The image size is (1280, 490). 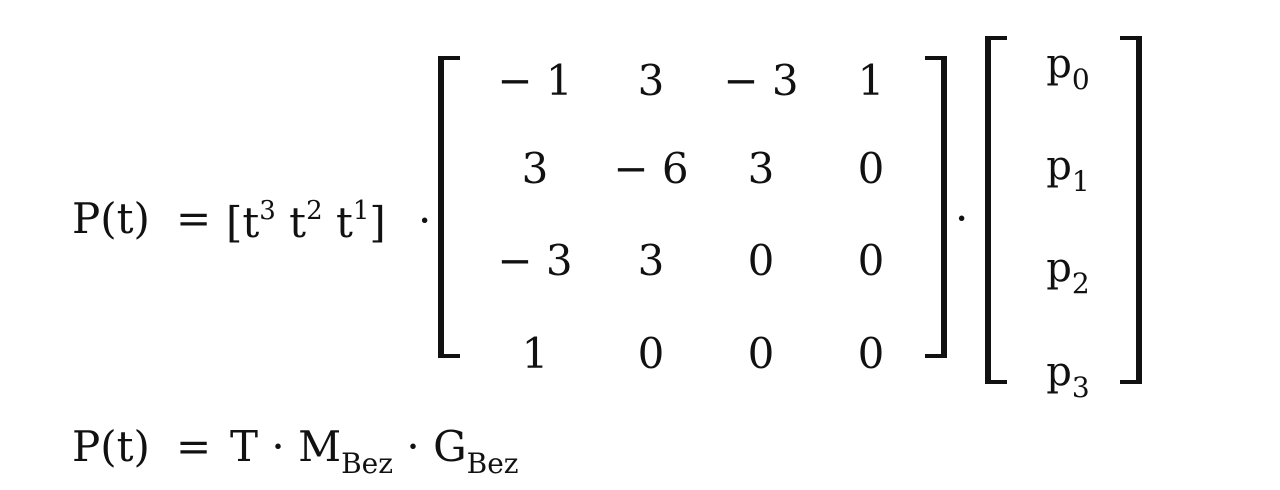 I want to click on control-point: p0, so click(x=1068, y=69).